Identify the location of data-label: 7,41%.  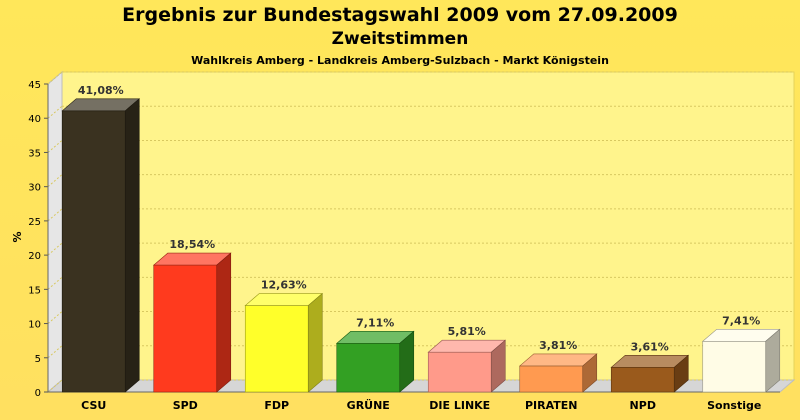
(741, 320).